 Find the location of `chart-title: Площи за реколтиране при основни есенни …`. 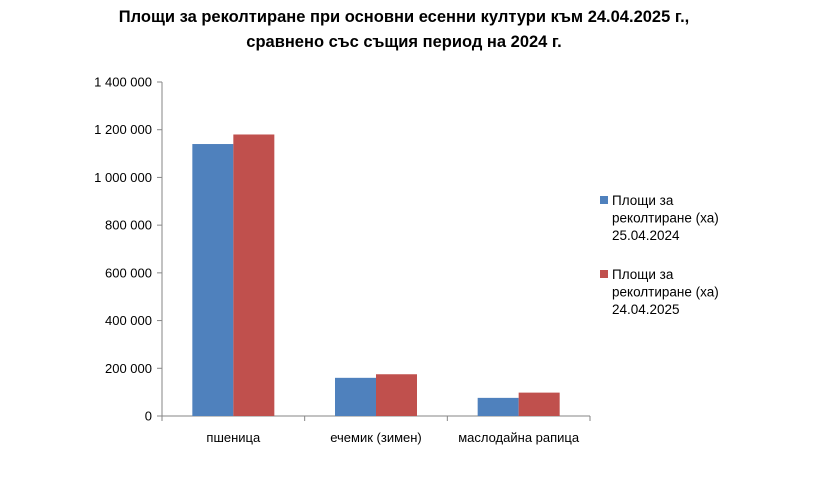

chart-title: Площи за реколтиране при основни есенни … is located at coordinates (404, 29).